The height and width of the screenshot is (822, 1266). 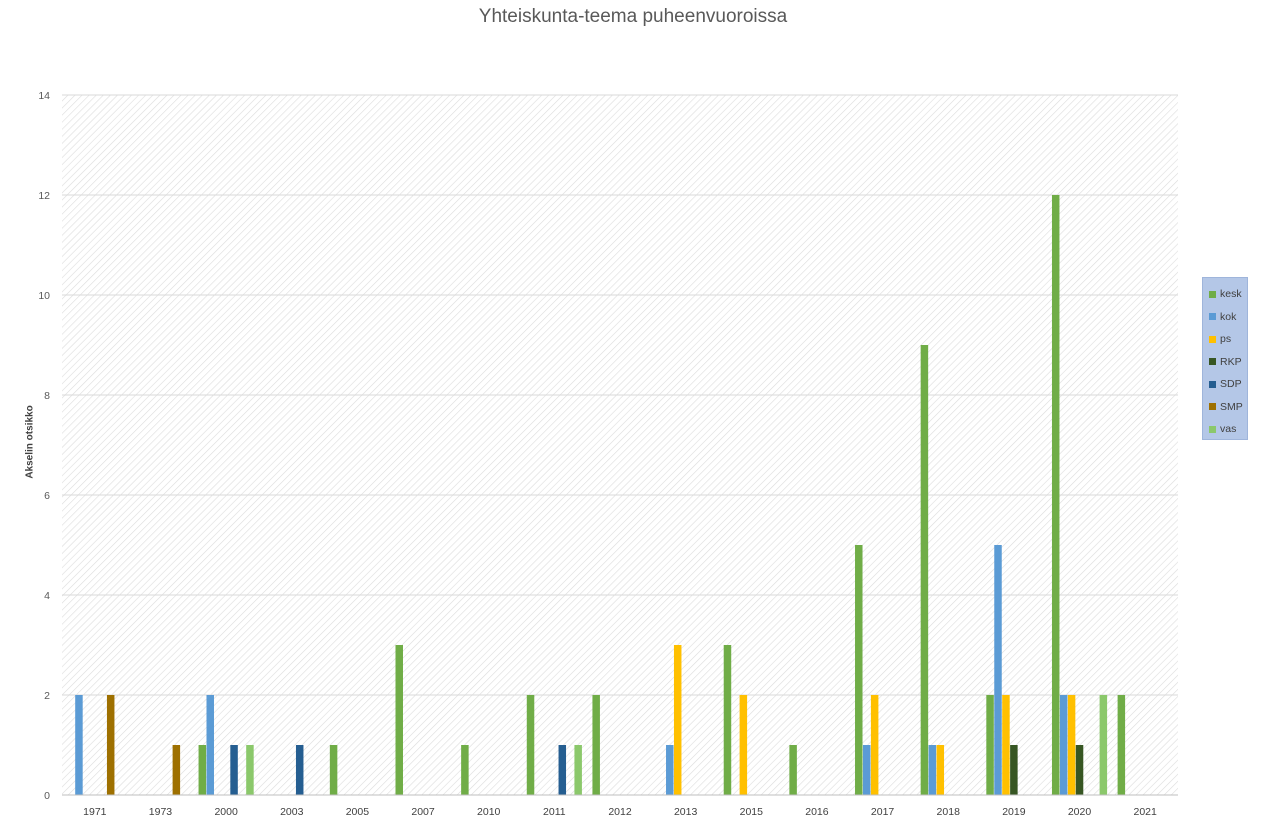 I want to click on bar-kesk-2007, so click(x=399, y=720).